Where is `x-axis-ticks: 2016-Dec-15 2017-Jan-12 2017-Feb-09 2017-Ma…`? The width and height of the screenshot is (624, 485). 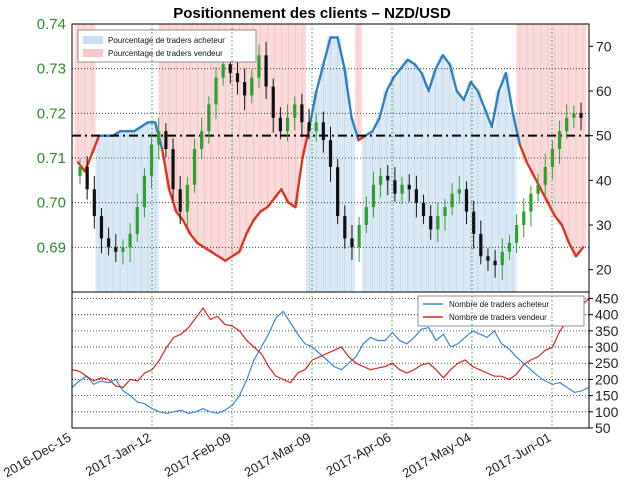 x-axis-ticks: 2016-Dec-15 2017-Jan-12 2017-Feb-09 2017-Ma… is located at coordinates (277, 455).